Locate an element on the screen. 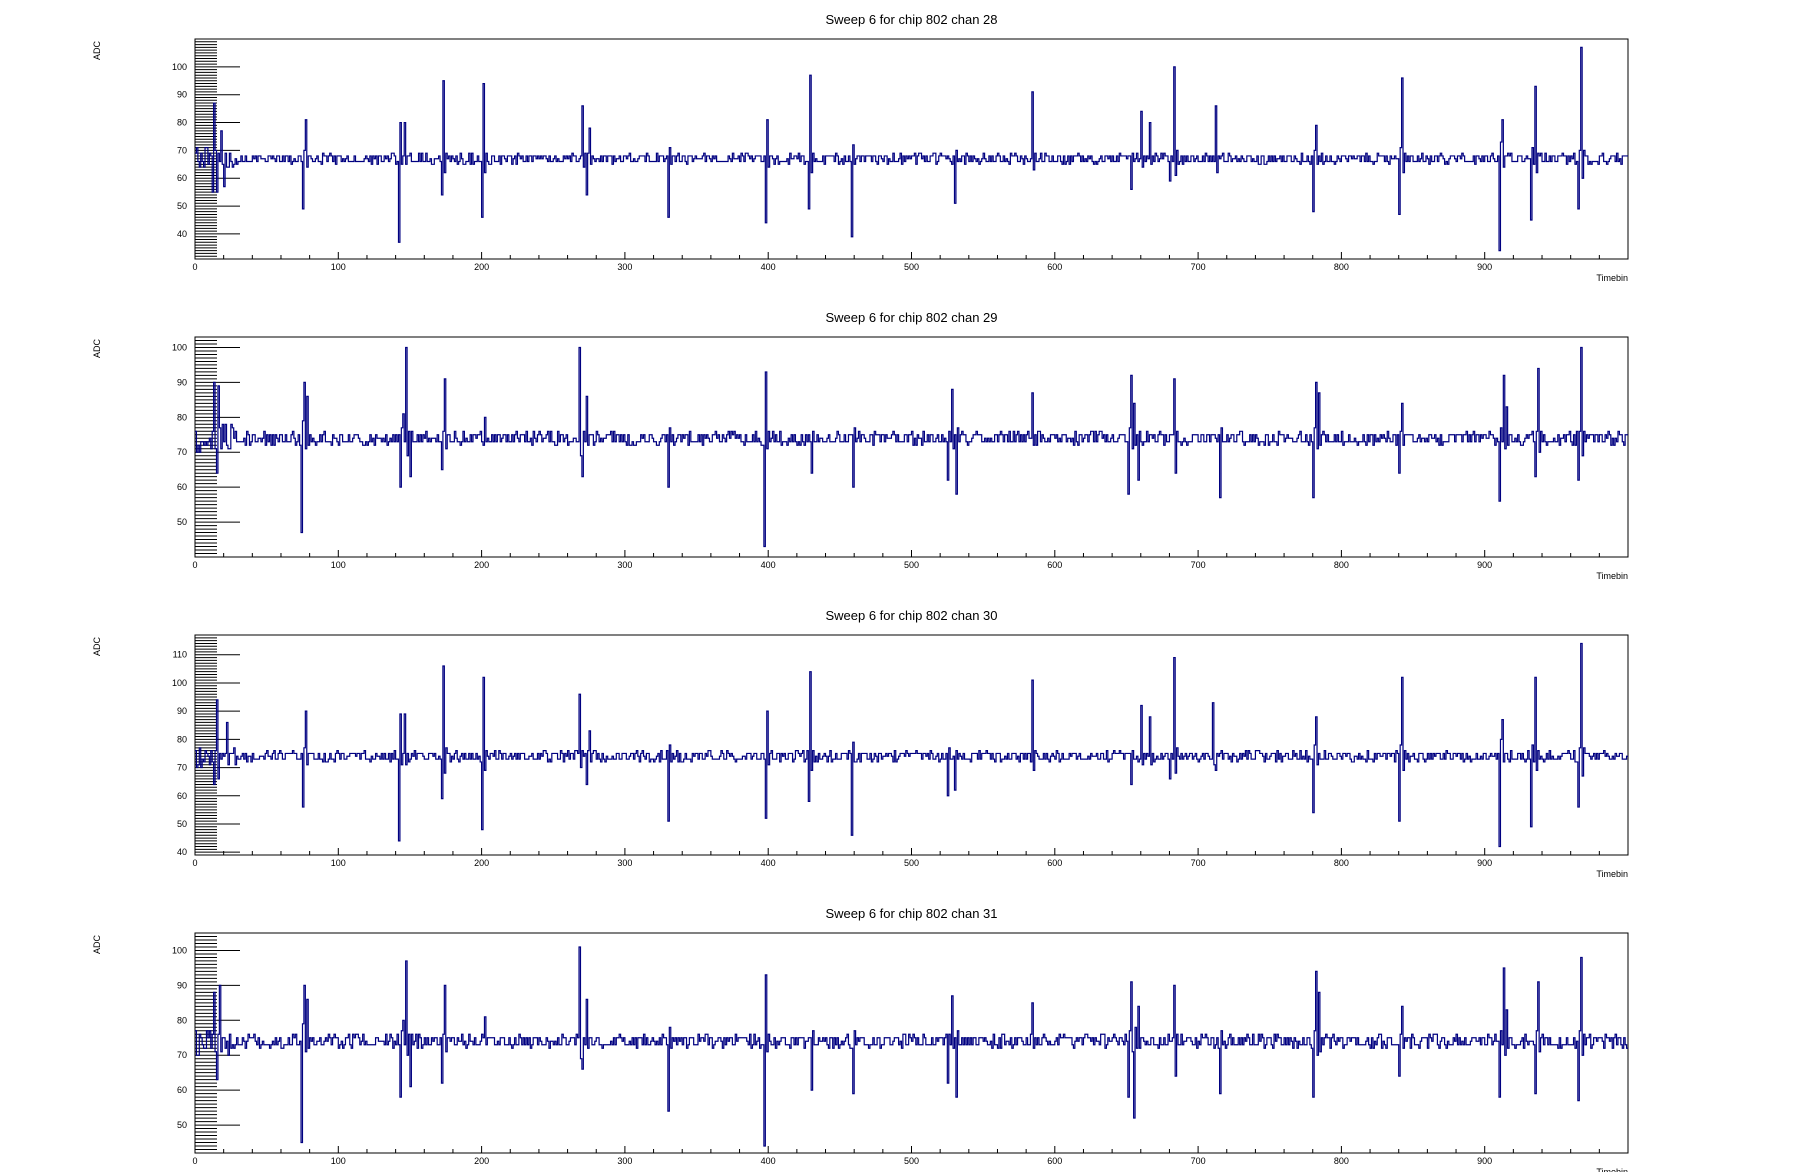 This screenshot has width=1796, height=1172. y-tick-label: 110 is located at coordinates (180, 655).